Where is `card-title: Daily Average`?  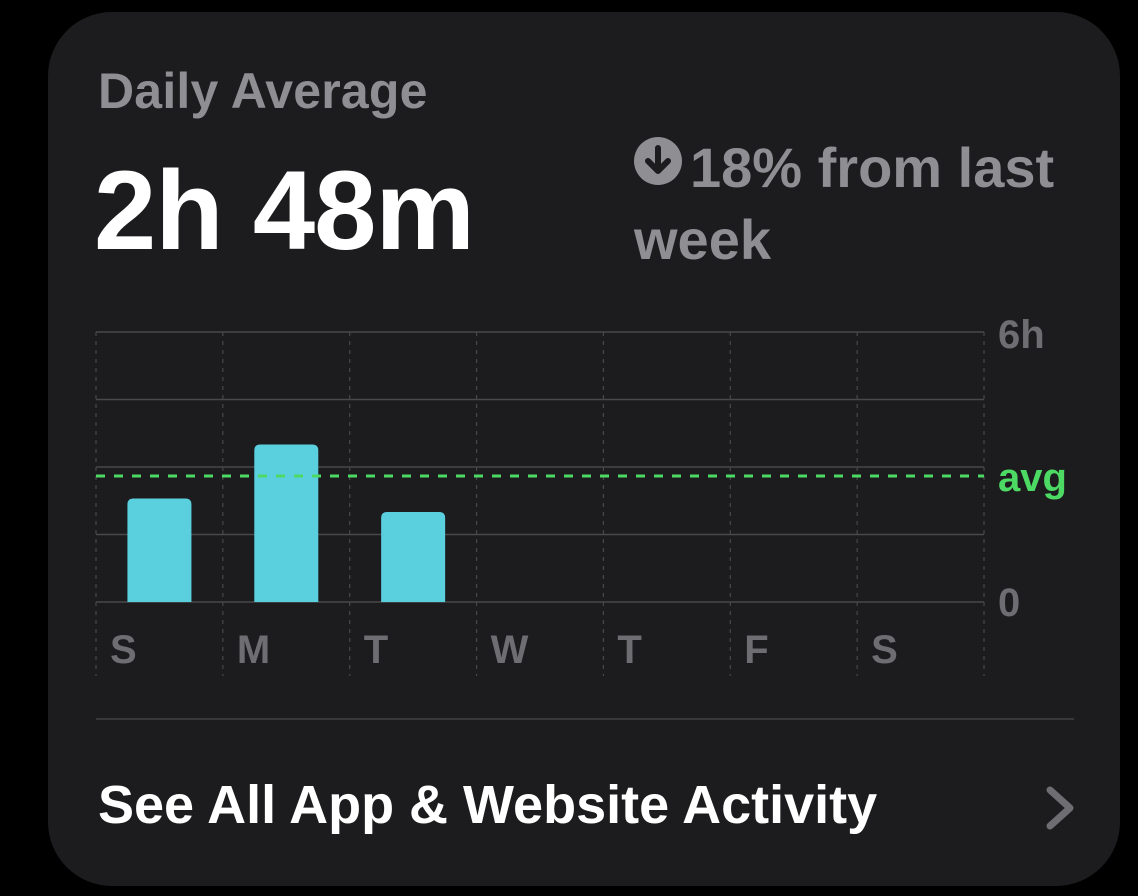
card-title: Daily Average is located at coordinates (263, 91).